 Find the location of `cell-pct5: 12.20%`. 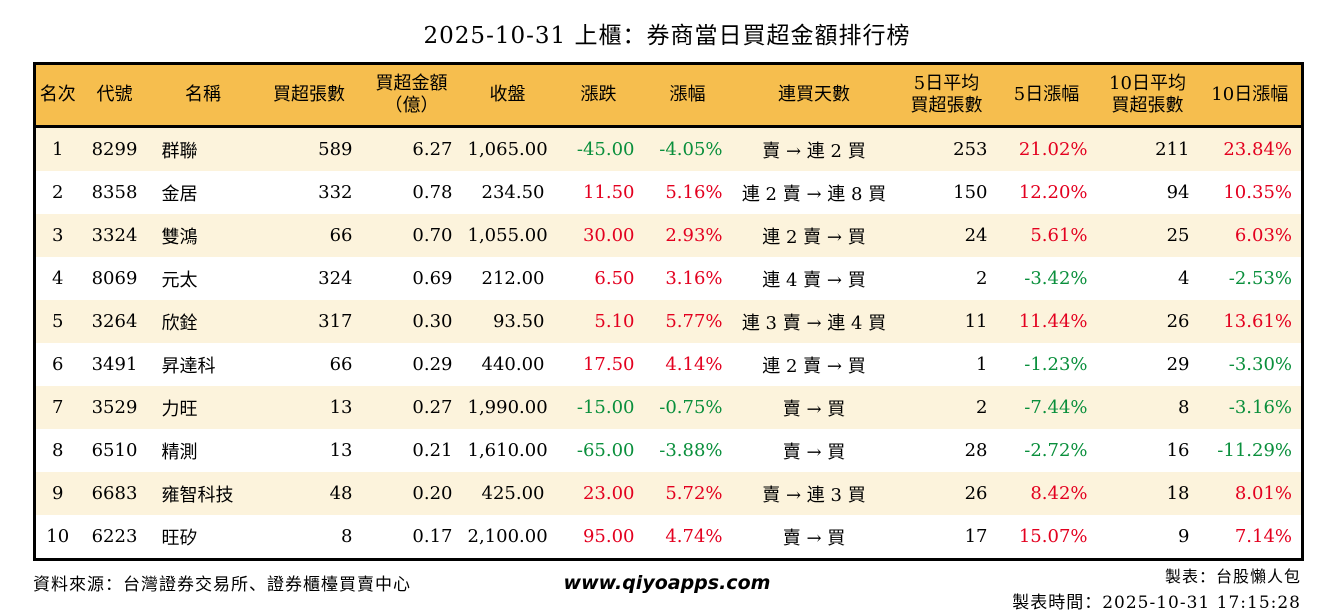

cell-pct5: 12.20% is located at coordinates (1053, 192).